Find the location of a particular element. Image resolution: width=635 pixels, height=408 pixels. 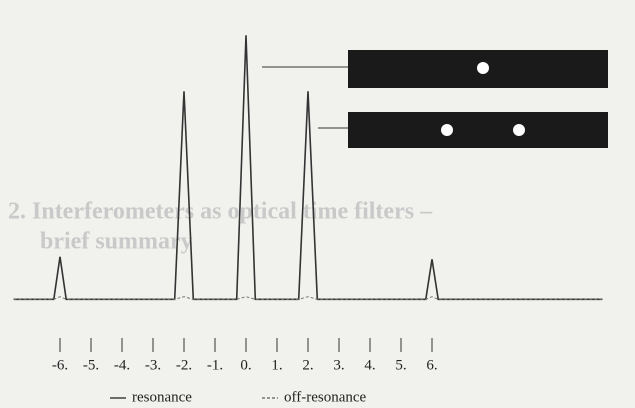

x-tick-label: -4. is located at coordinates (122, 365).